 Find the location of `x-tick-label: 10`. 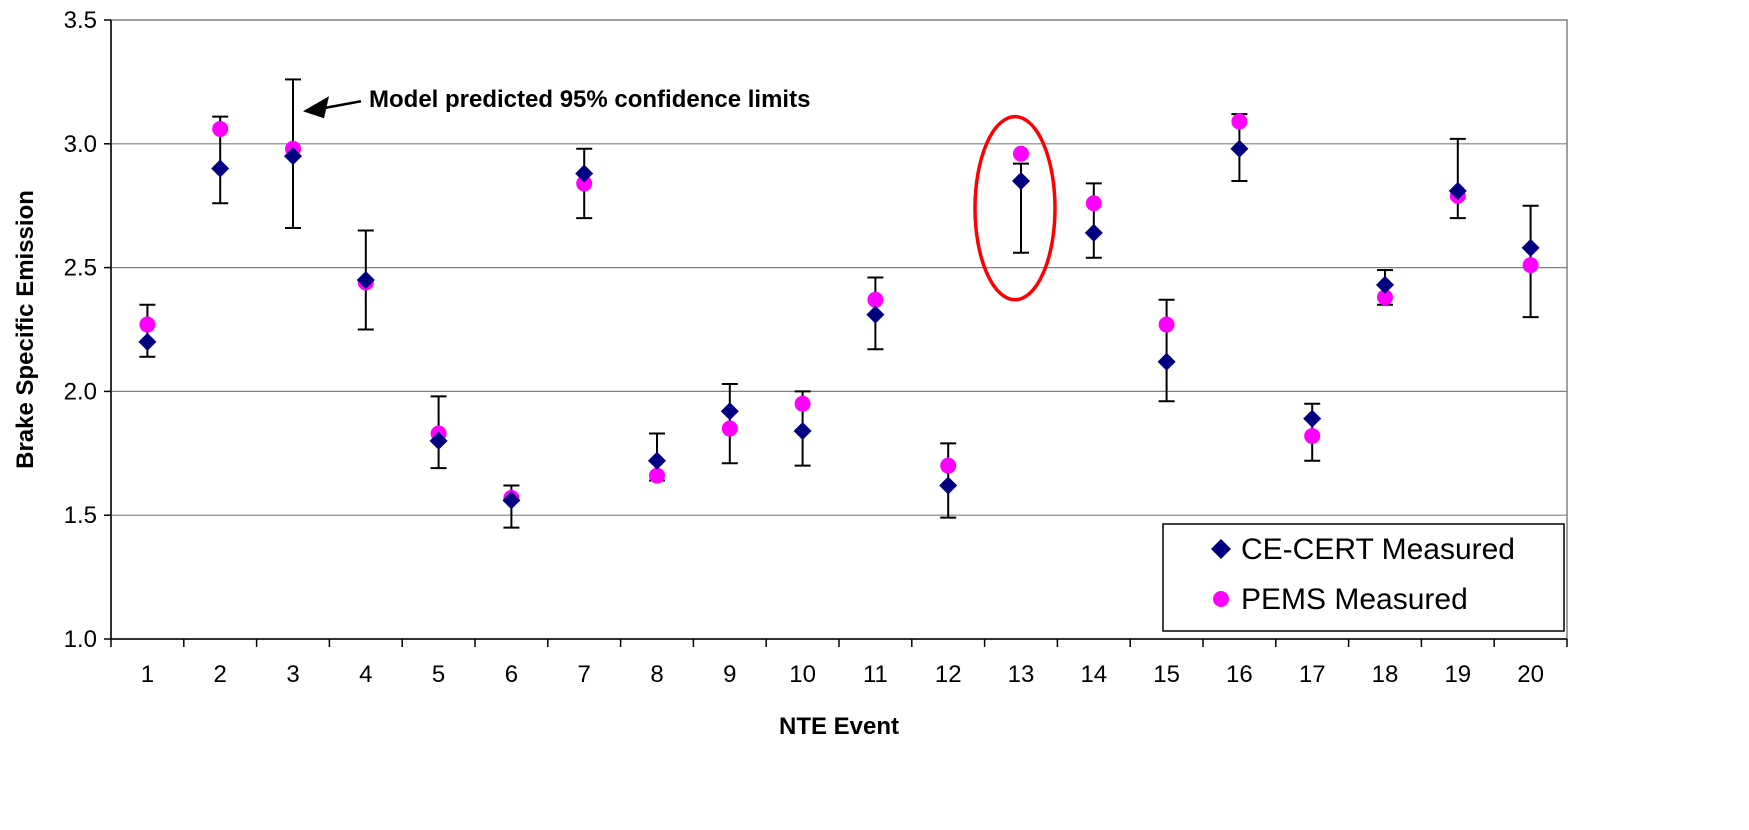

x-tick-label: 10 is located at coordinates (802, 674).